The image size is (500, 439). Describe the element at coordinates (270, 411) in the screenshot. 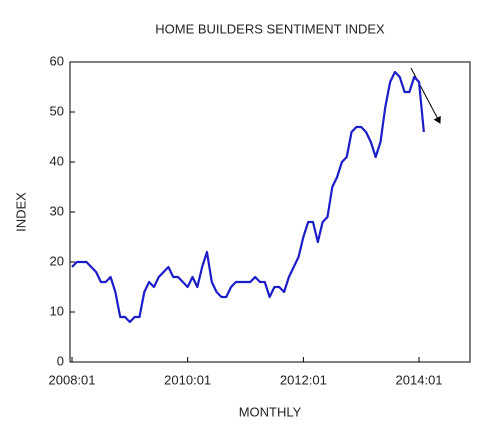

I see `x-axis-label: MONTHLY` at that location.